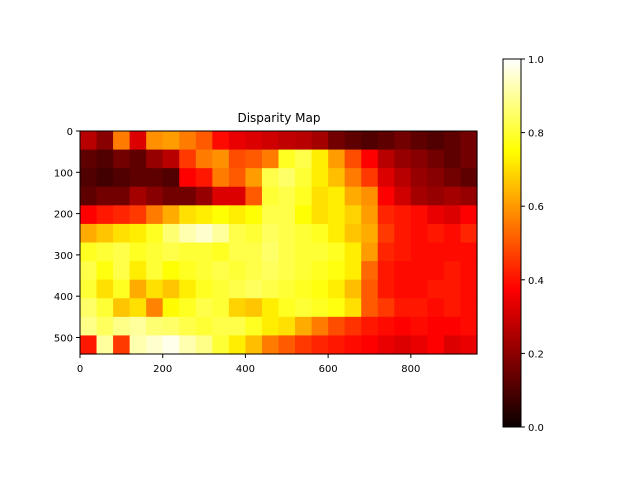 This screenshot has width=640, height=480. I want to click on x-axis: 0 200 400 600 800, so click(248, 364).